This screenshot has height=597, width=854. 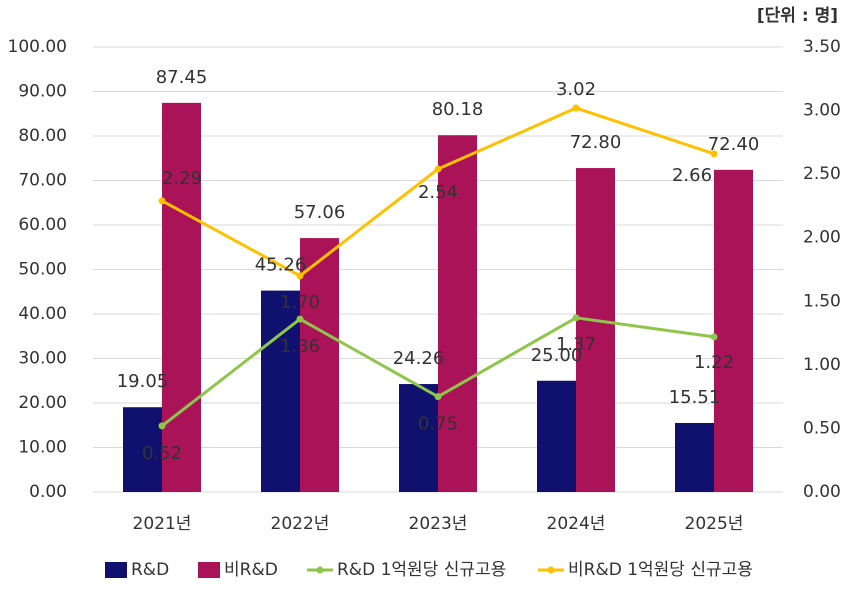 I want to click on value-label: 45.26, so click(x=281, y=265).